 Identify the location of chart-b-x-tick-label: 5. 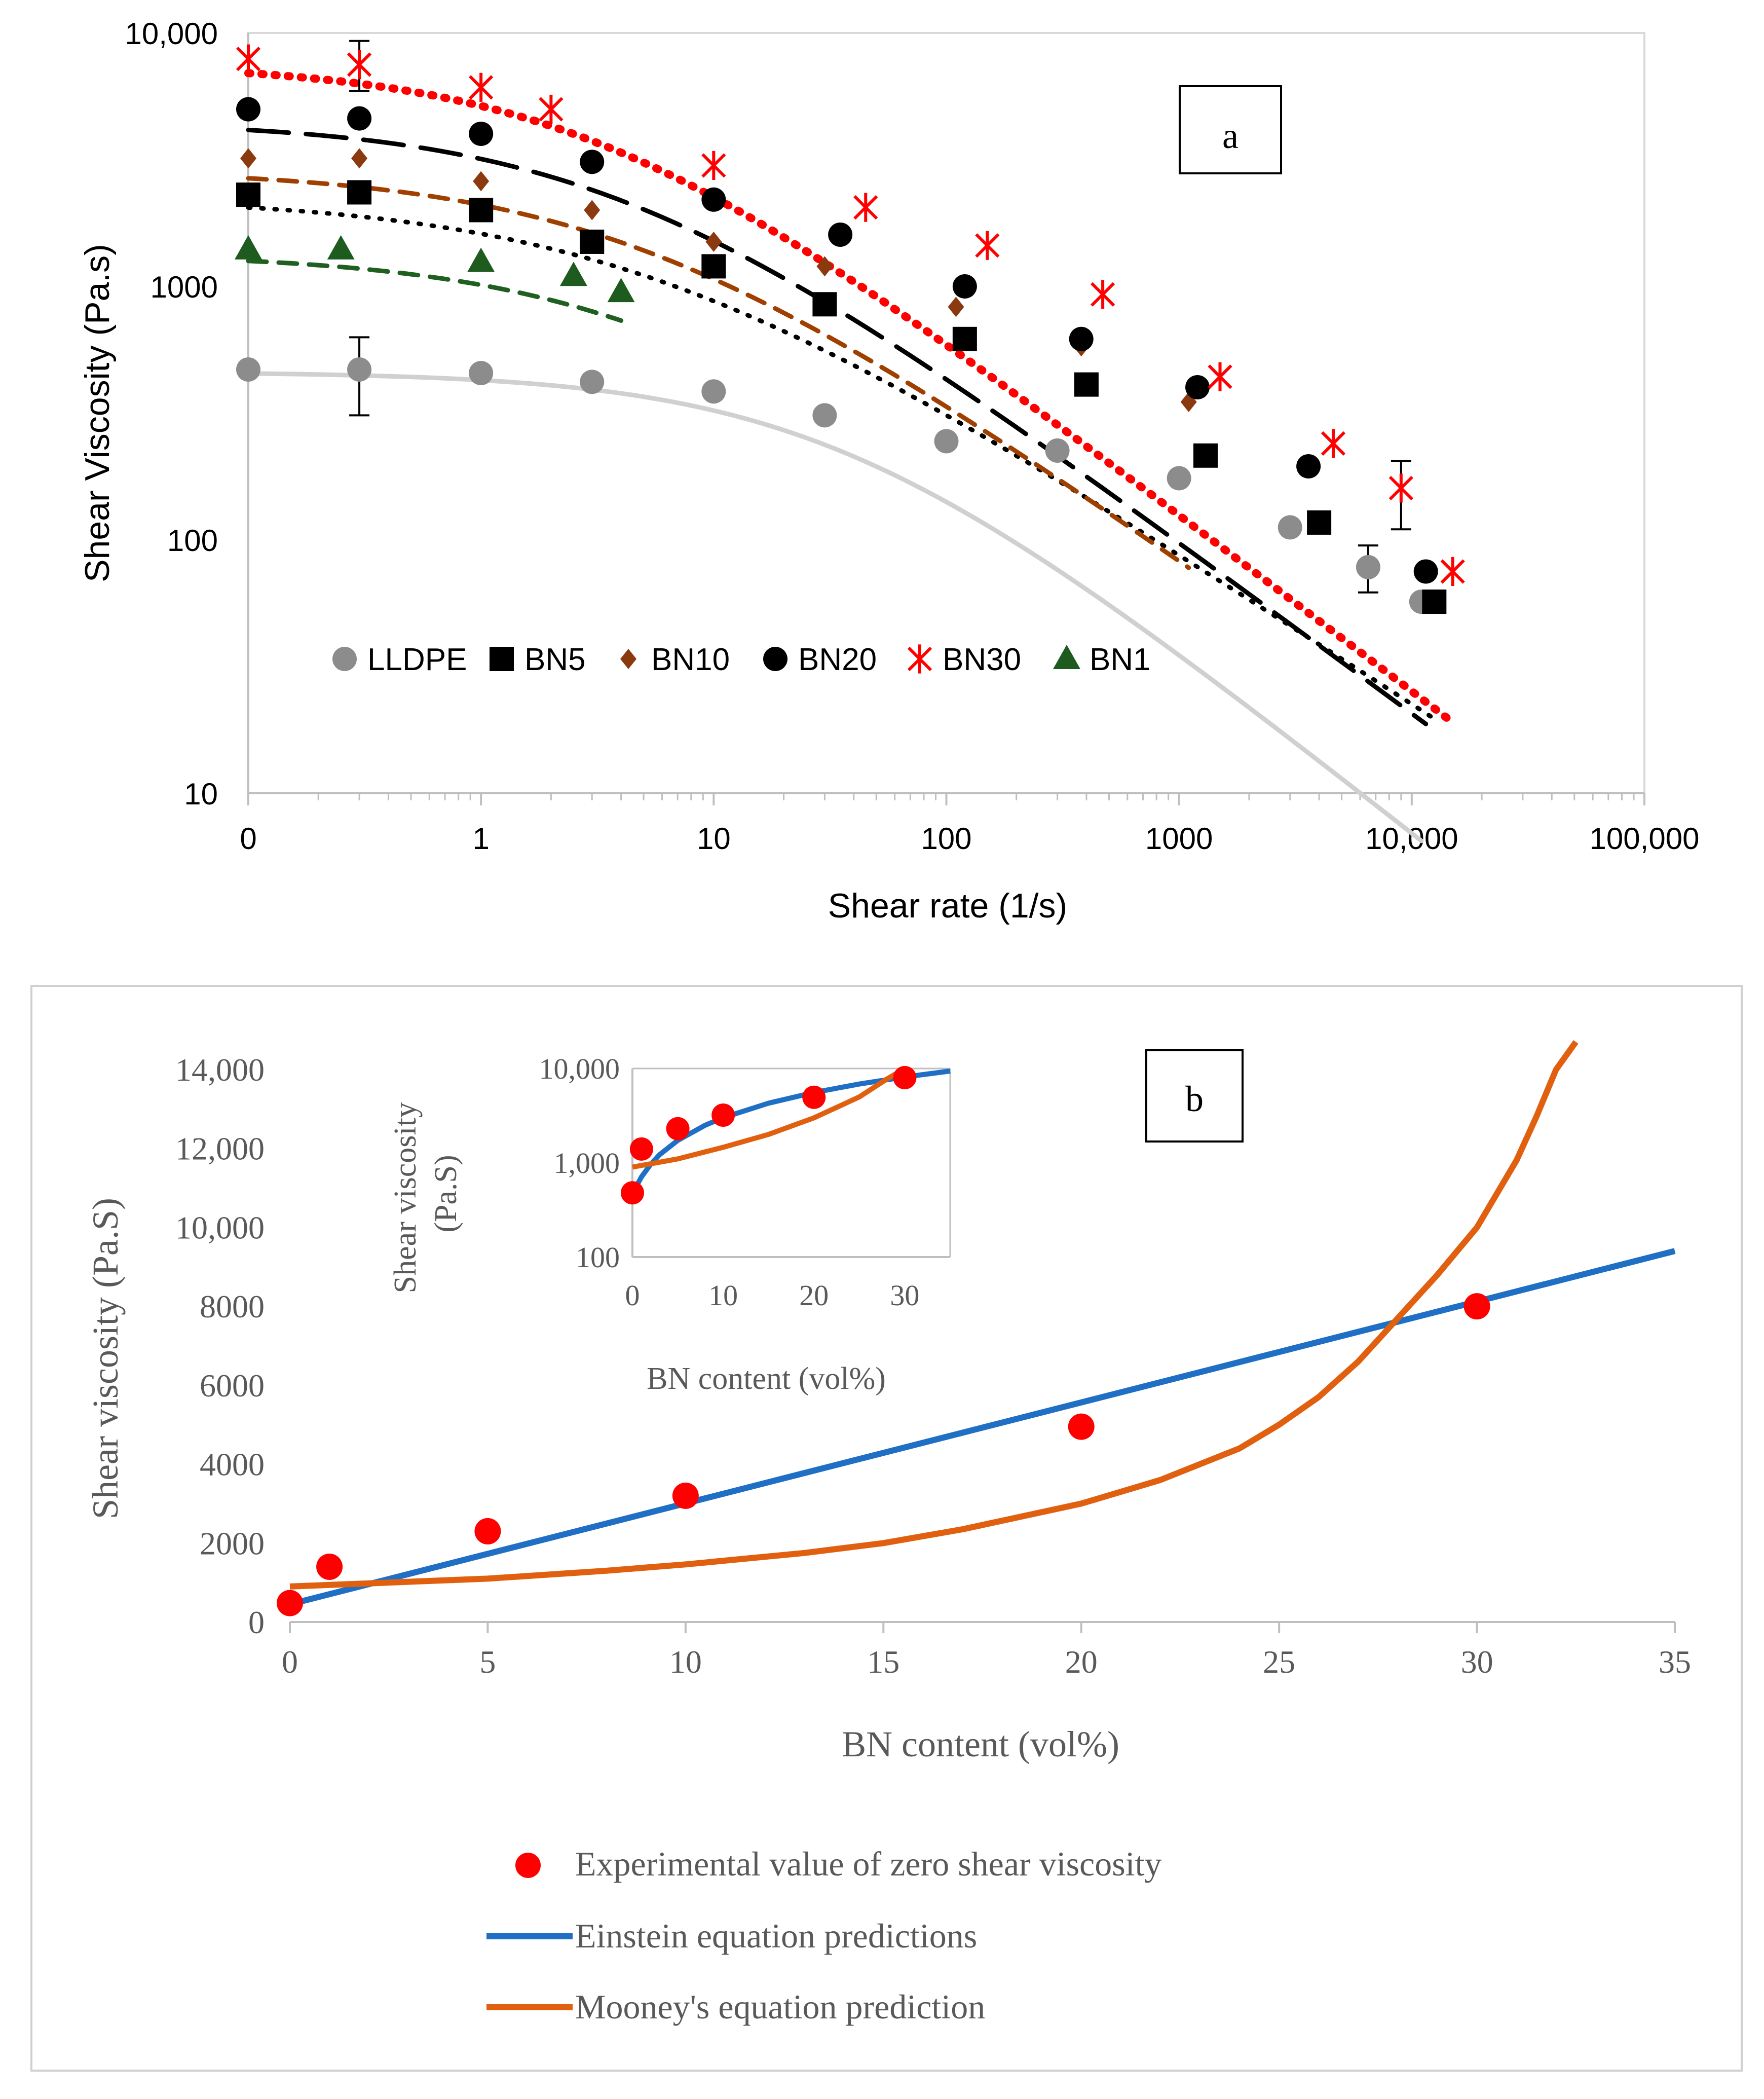
(487, 1662).